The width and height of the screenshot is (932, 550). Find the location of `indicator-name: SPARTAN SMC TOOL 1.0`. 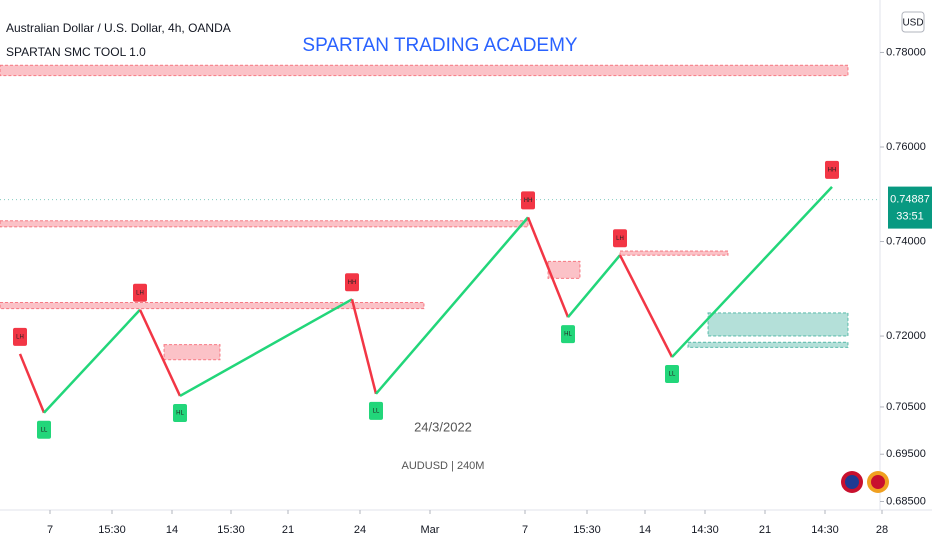

indicator-name: SPARTAN SMC TOOL 1.0 is located at coordinates (76, 52).